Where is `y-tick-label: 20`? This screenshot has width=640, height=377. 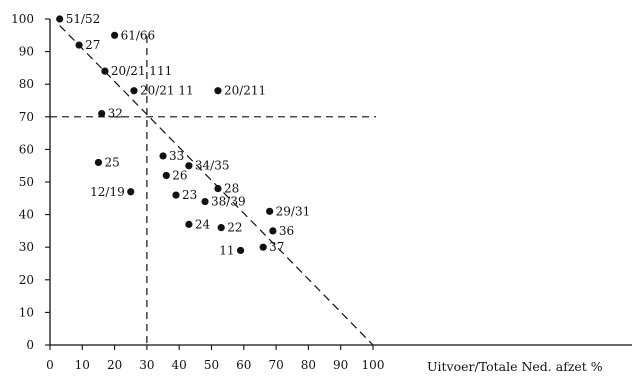
y-tick-label: 20 is located at coordinates (26, 280).